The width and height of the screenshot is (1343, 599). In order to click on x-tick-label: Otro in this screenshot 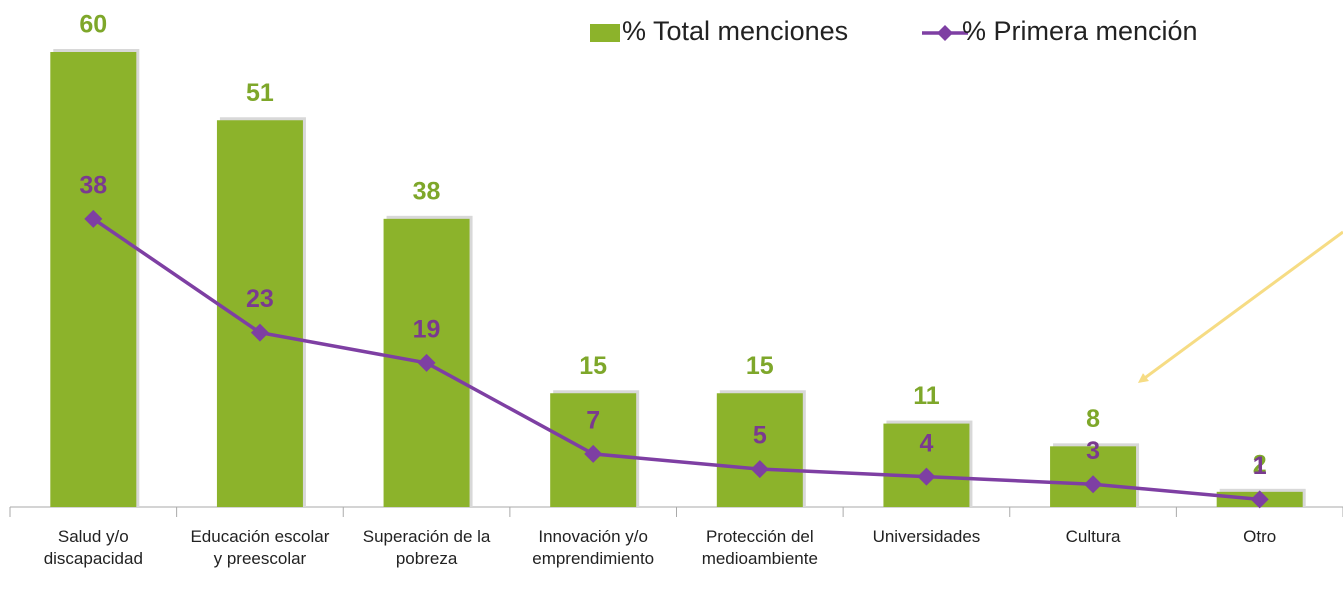, I will do `click(1260, 536)`.